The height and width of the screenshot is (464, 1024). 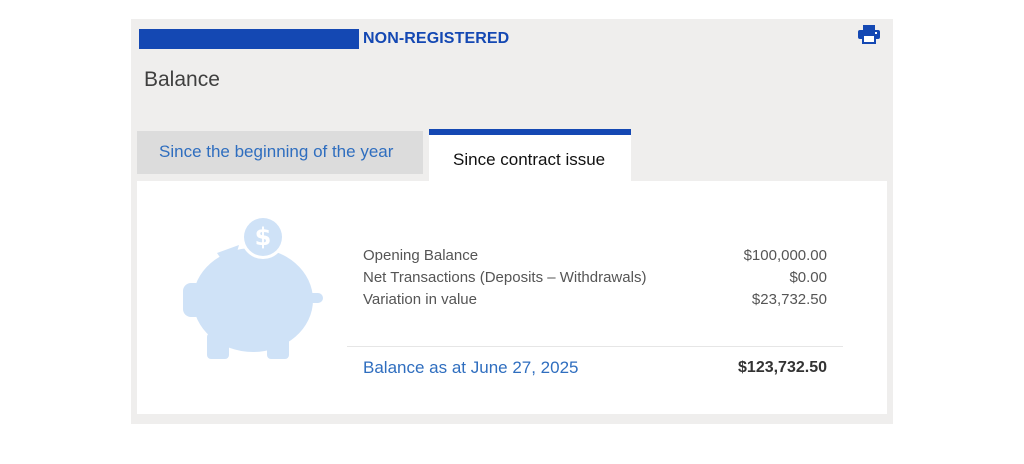 I want to click on account-name-bar, so click(x=249, y=39).